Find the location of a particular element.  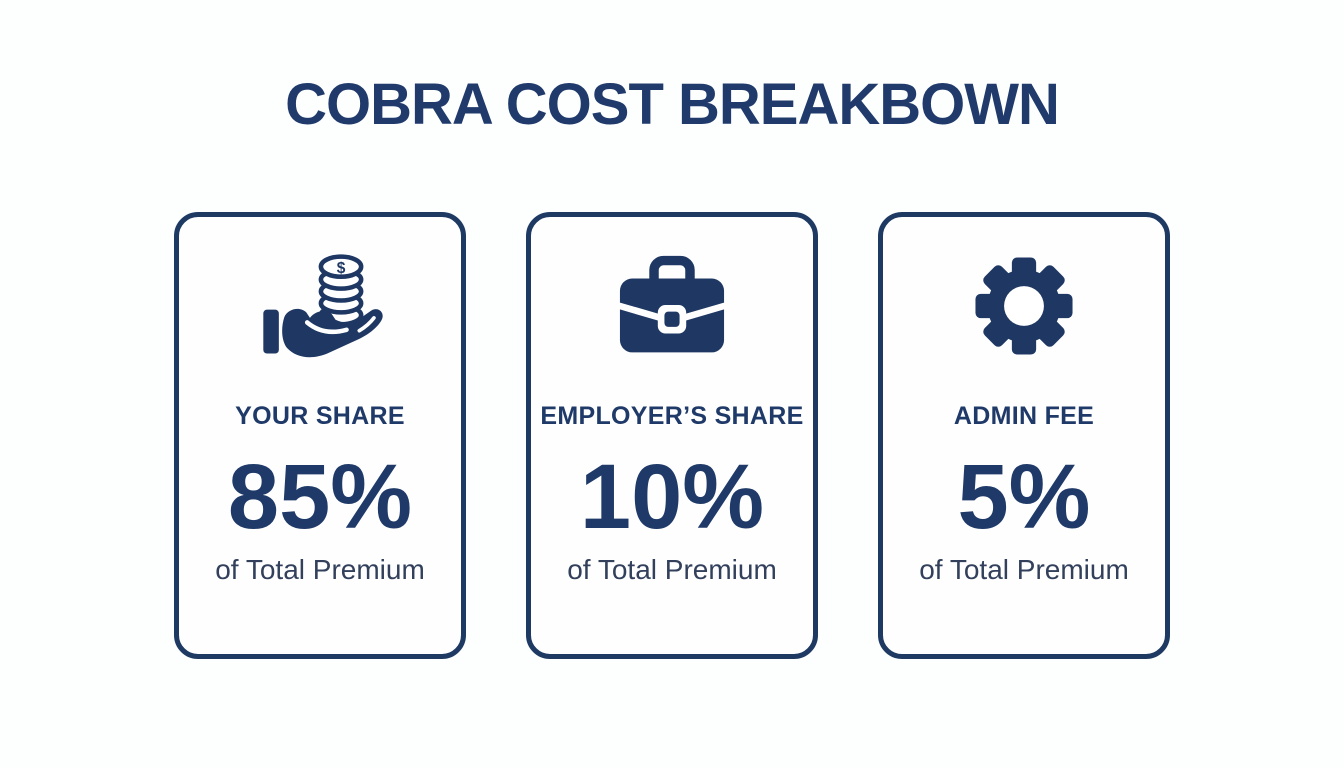

card-value: 10% is located at coordinates (672, 497).